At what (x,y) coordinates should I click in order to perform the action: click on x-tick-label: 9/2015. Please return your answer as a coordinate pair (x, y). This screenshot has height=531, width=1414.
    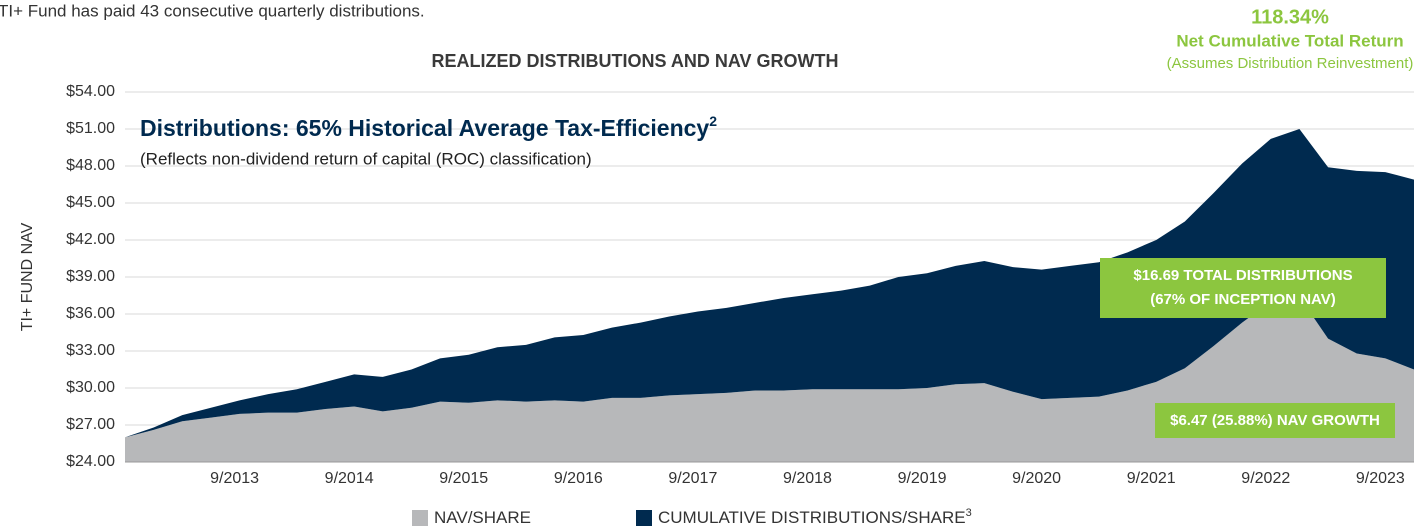
    Looking at the image, I should click on (463, 478).